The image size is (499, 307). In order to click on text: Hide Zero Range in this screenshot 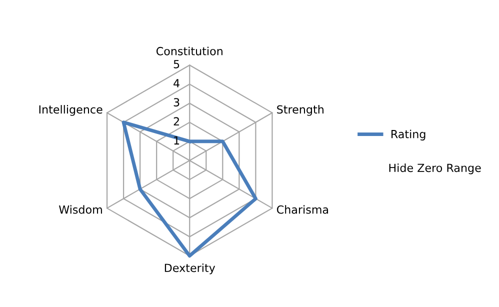, I will do `click(435, 168)`.